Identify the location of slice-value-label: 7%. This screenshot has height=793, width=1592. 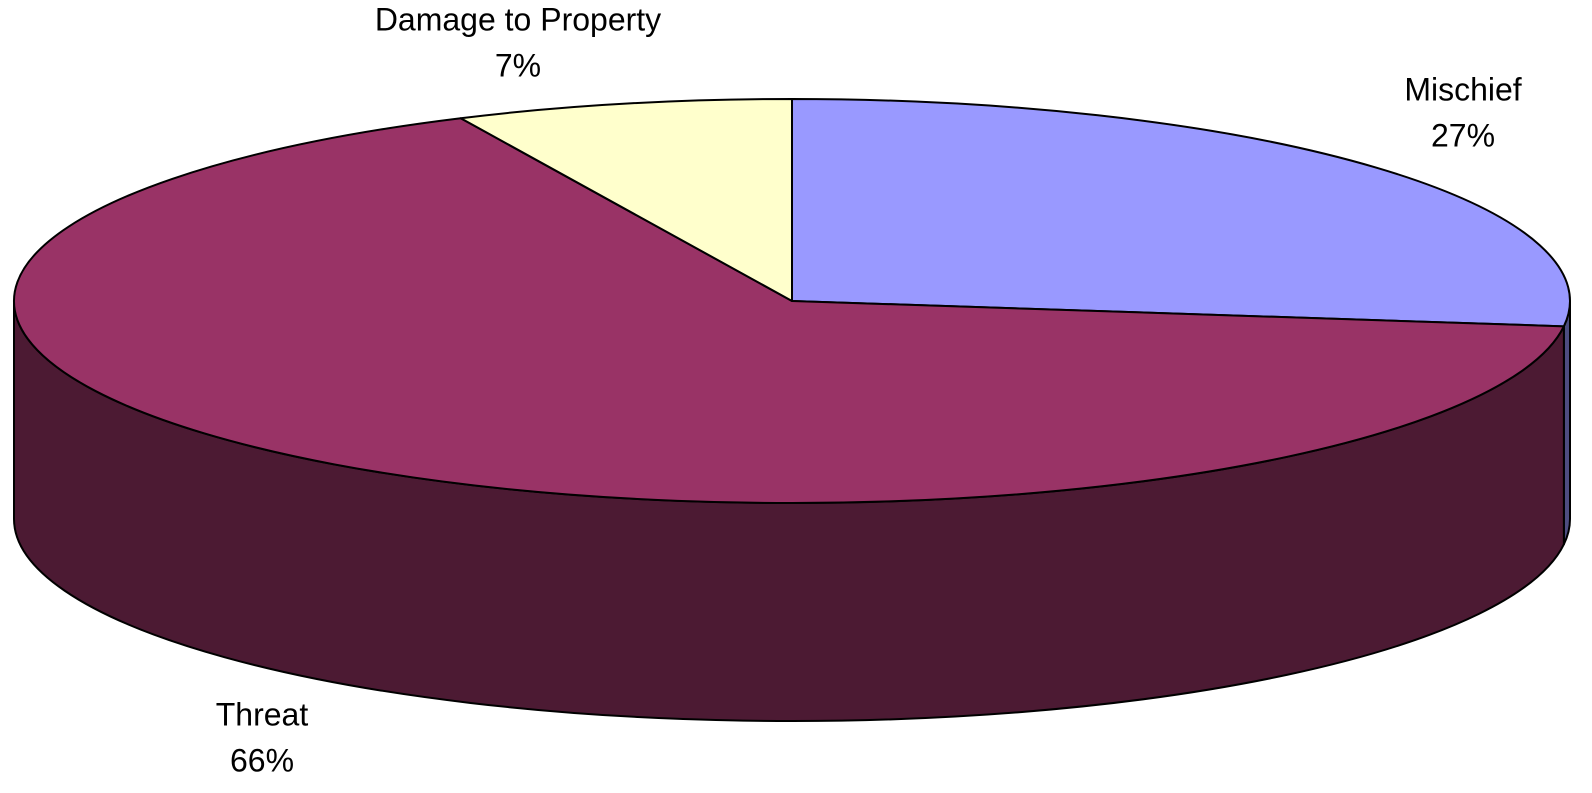
(518, 65).